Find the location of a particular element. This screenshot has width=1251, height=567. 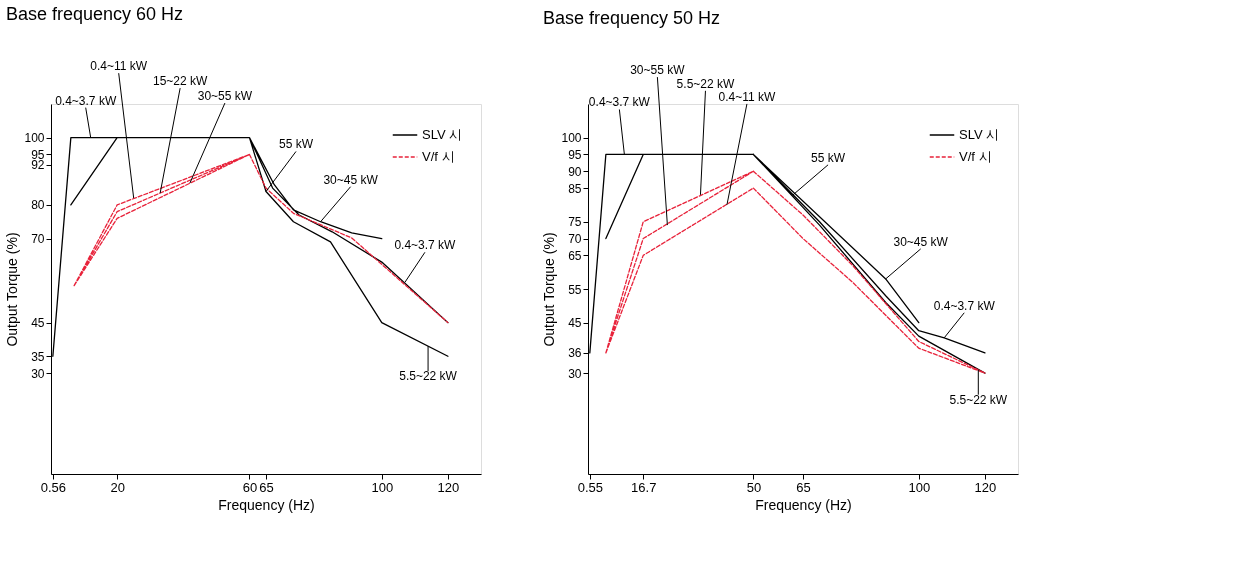

y-tick-label: 75 is located at coordinates (575, 222).